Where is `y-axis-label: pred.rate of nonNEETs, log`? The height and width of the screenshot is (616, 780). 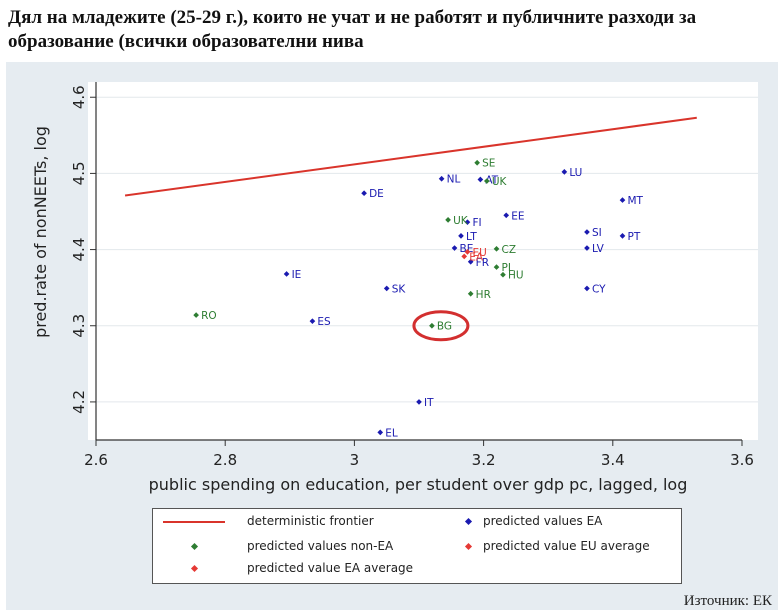 y-axis-label: pred.rate of nonNEETs, log is located at coordinates (40, 232).